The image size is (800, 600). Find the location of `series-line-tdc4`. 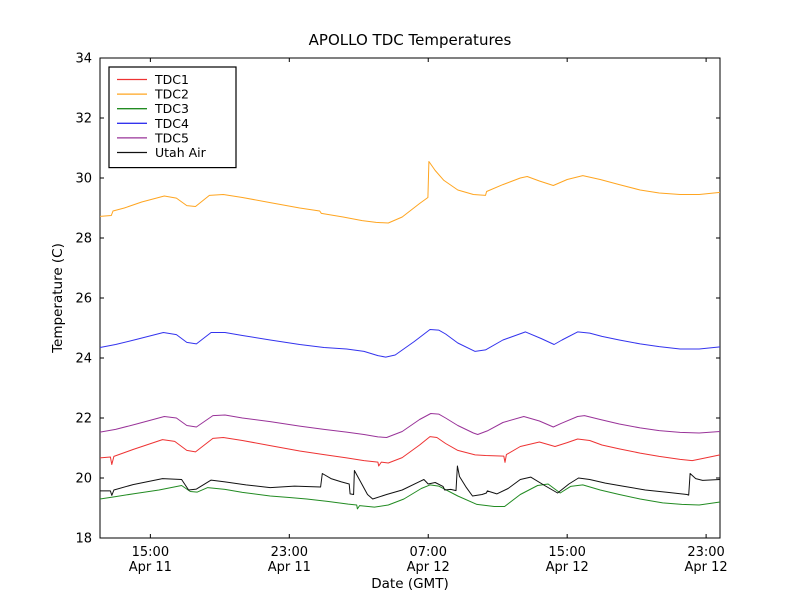

series-line-tdc4 is located at coordinates (410, 343).